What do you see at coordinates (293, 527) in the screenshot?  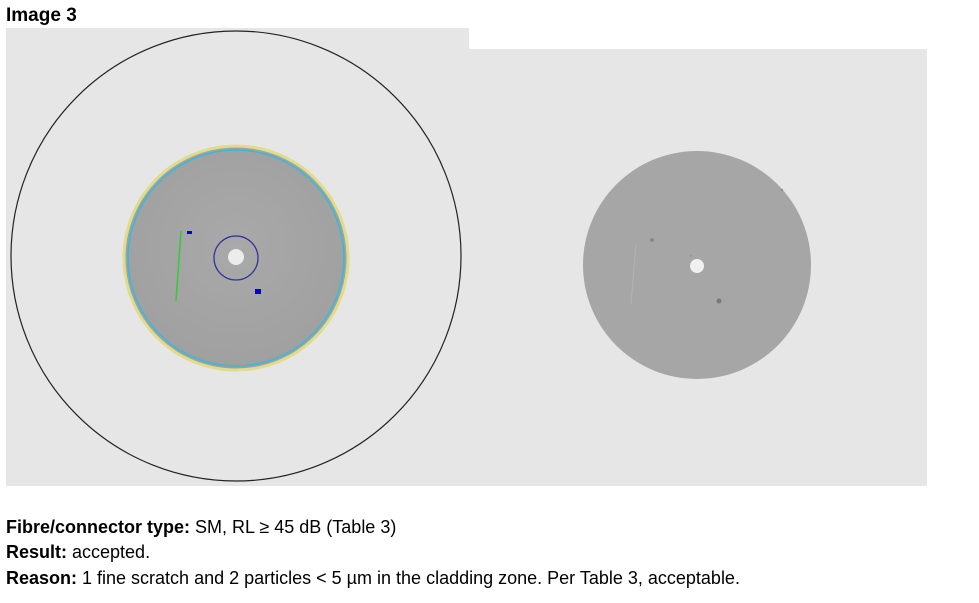 I see `fibre-type-value: SM, RL ≥ 45 dB (Table 3)` at bounding box center [293, 527].